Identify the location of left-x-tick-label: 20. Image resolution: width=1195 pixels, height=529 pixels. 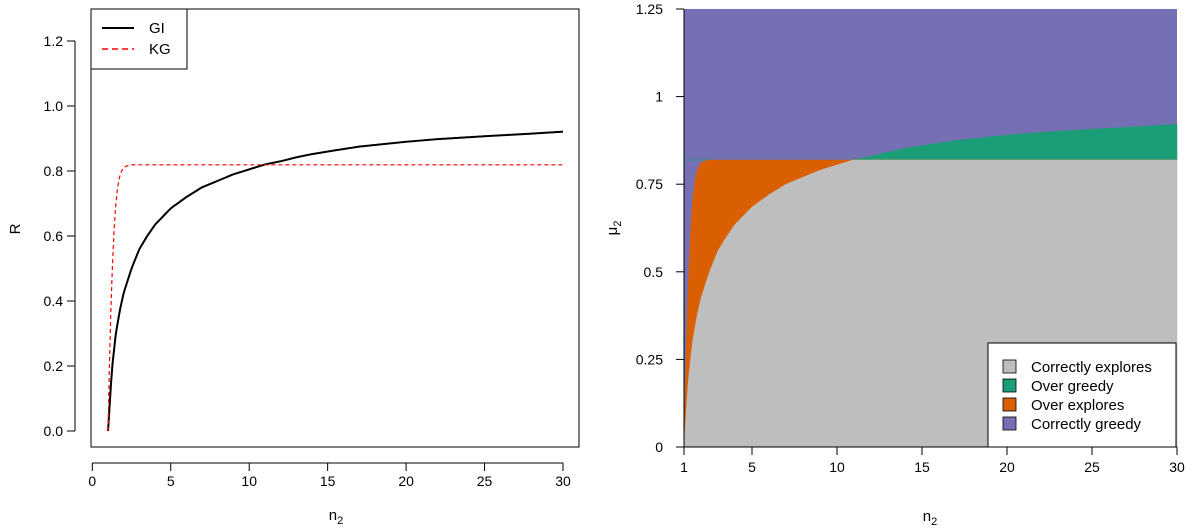
(406, 481).